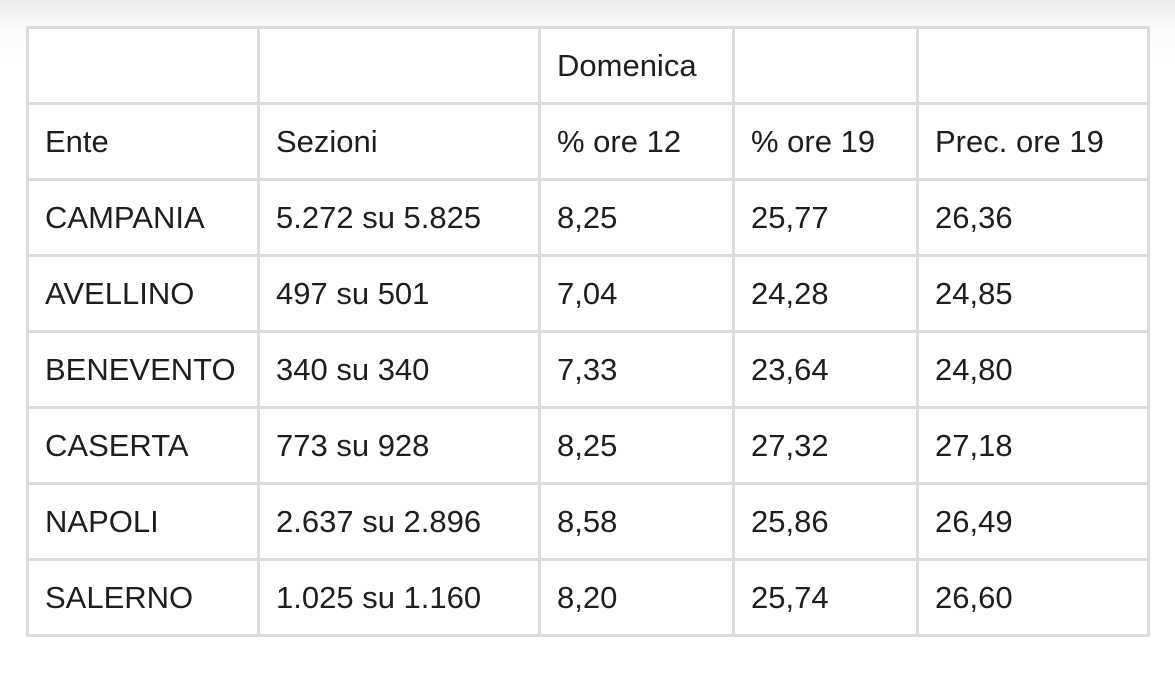  I want to click on data-cell: 25,77, so click(825, 217).